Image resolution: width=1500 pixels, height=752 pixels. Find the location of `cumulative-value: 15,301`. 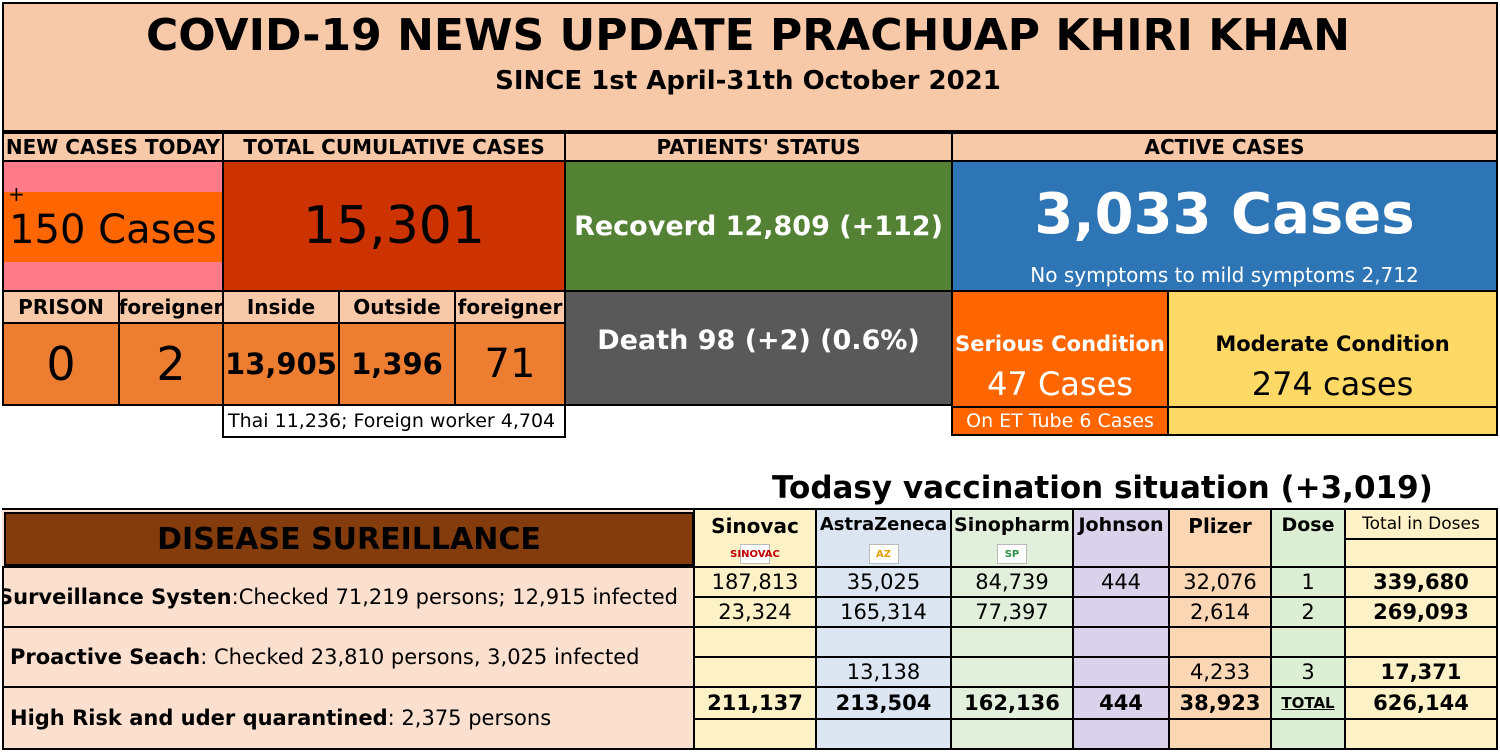

cumulative-value: 15,301 is located at coordinates (394, 226).